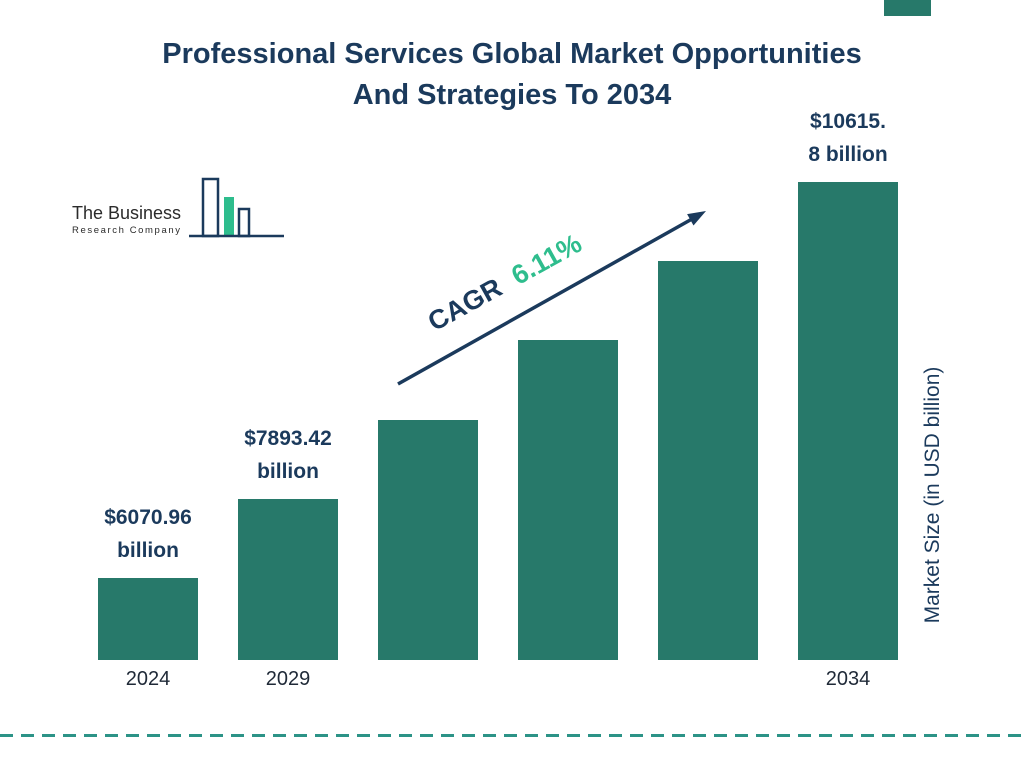  Describe the element at coordinates (148, 679) in the screenshot. I see `x-tick-2024: 2024` at that location.